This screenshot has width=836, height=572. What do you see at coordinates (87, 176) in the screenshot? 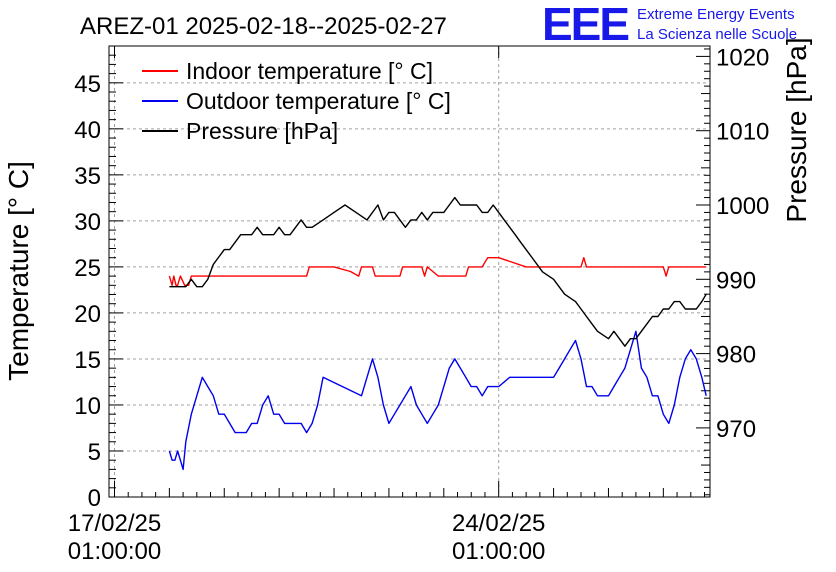
I see `y-left-tick-label: 35` at bounding box center [87, 176].